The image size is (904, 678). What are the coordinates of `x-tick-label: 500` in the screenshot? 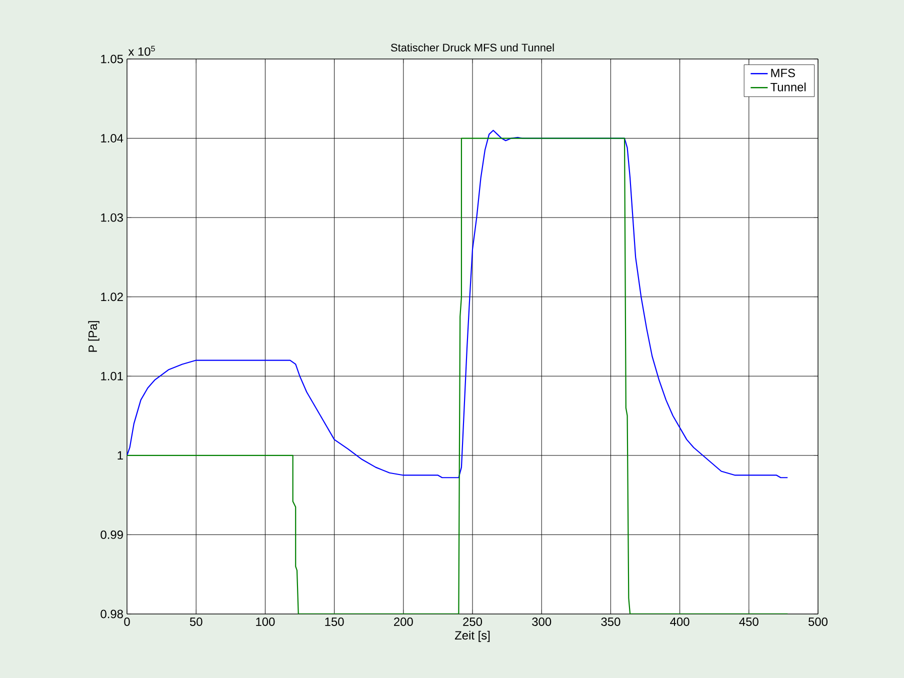 It's located at (818, 622).